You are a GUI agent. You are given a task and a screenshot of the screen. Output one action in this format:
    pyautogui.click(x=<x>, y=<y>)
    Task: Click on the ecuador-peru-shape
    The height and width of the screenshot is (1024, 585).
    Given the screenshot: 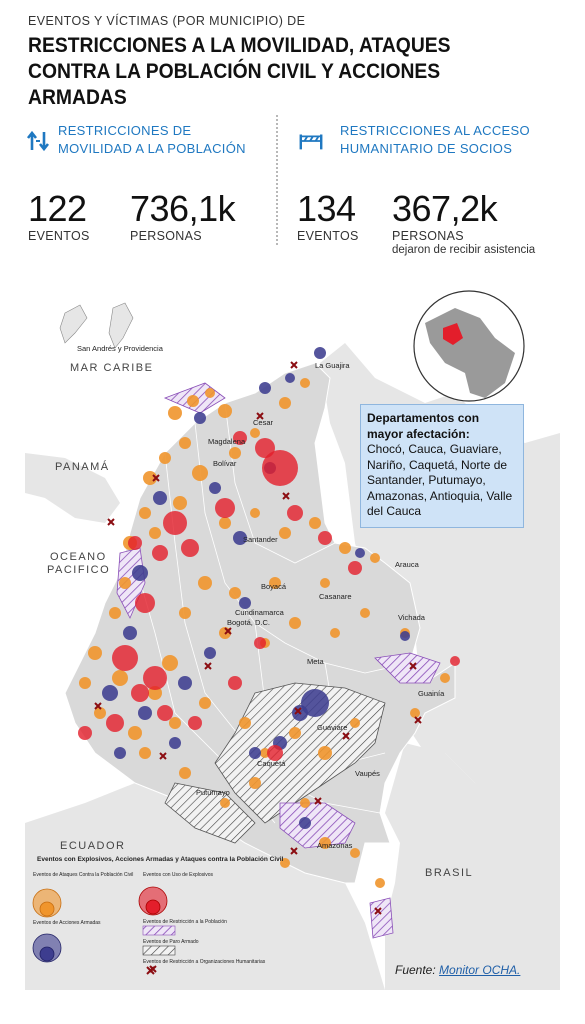 What is the action you would take?
    pyautogui.click(x=205, y=886)
    